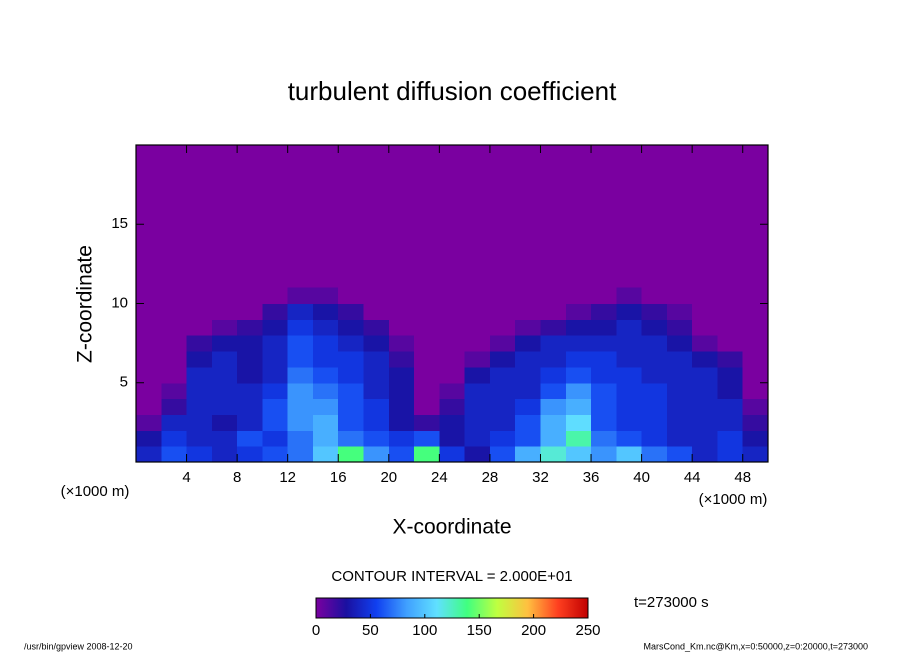  Describe the element at coordinates (119, 223) in the screenshot. I see `y-tick-label: 15` at that location.